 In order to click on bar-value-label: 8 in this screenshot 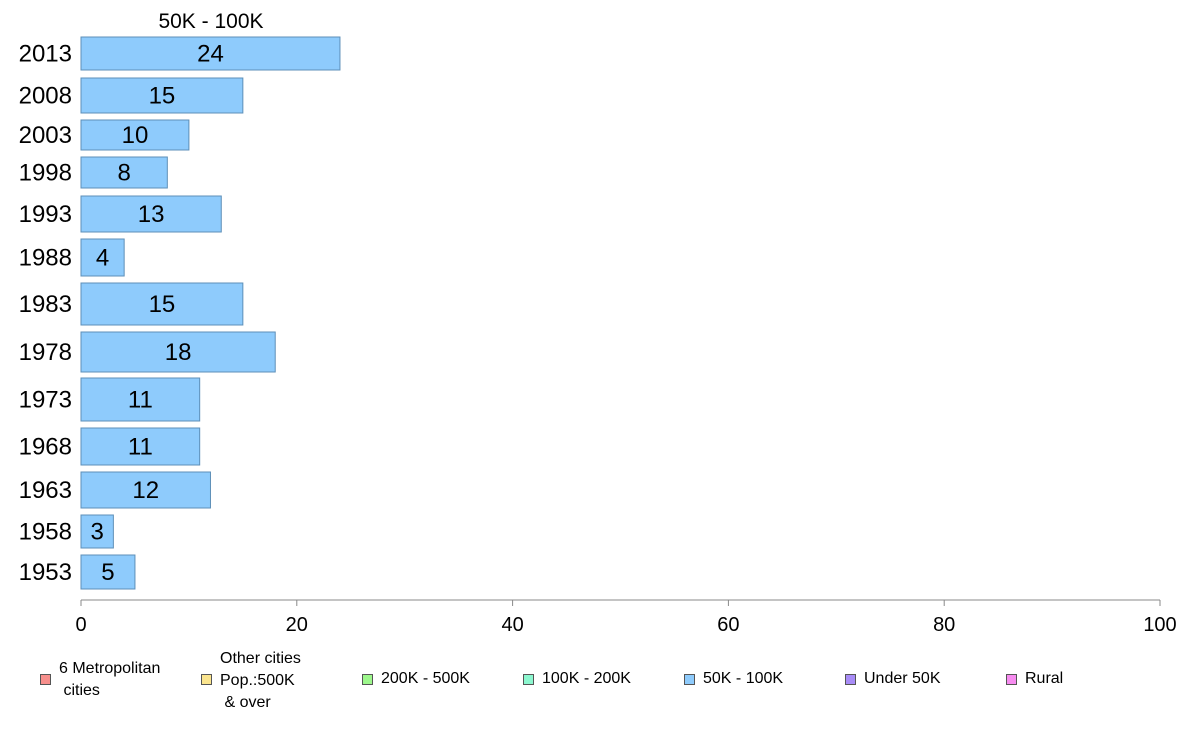, I will do `click(123, 173)`.